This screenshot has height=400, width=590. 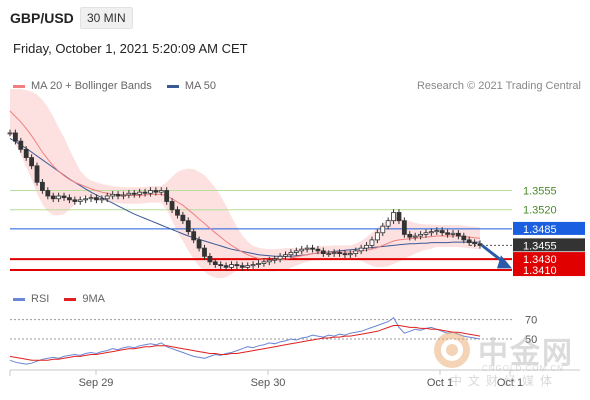 What do you see at coordinates (452, 350) in the screenshot?
I see `cngold-logo-icon` at bounding box center [452, 350].